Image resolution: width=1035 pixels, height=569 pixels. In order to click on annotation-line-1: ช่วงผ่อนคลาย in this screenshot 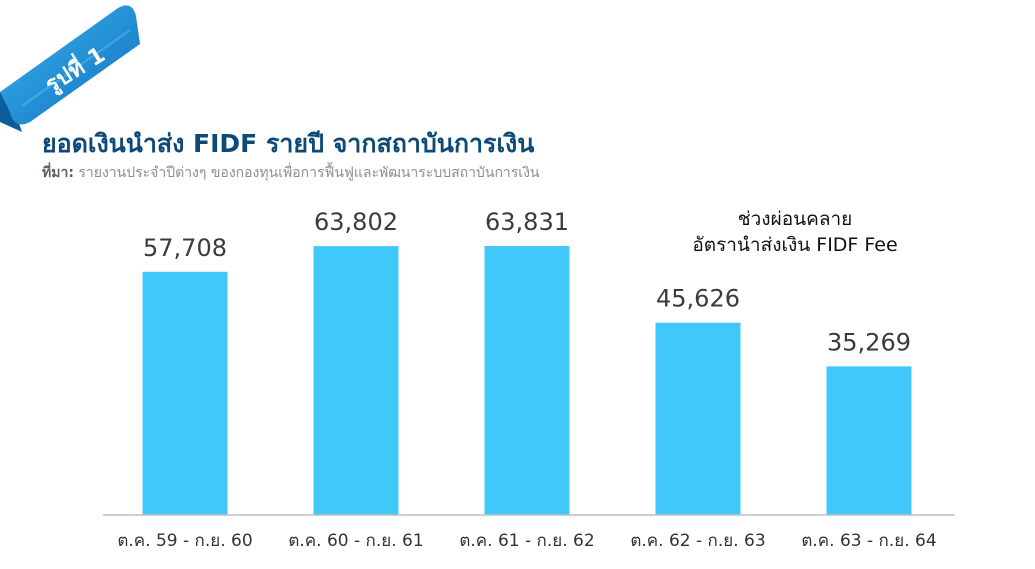, I will do `click(795, 219)`.